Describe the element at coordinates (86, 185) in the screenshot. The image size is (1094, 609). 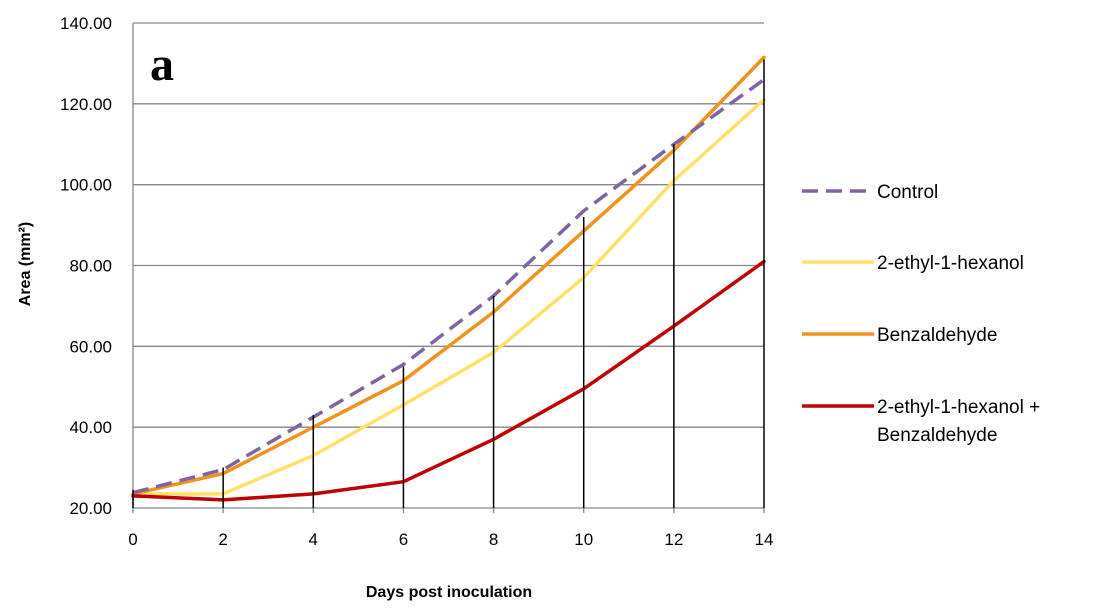
I see `y-tick-label: 100.00` at that location.